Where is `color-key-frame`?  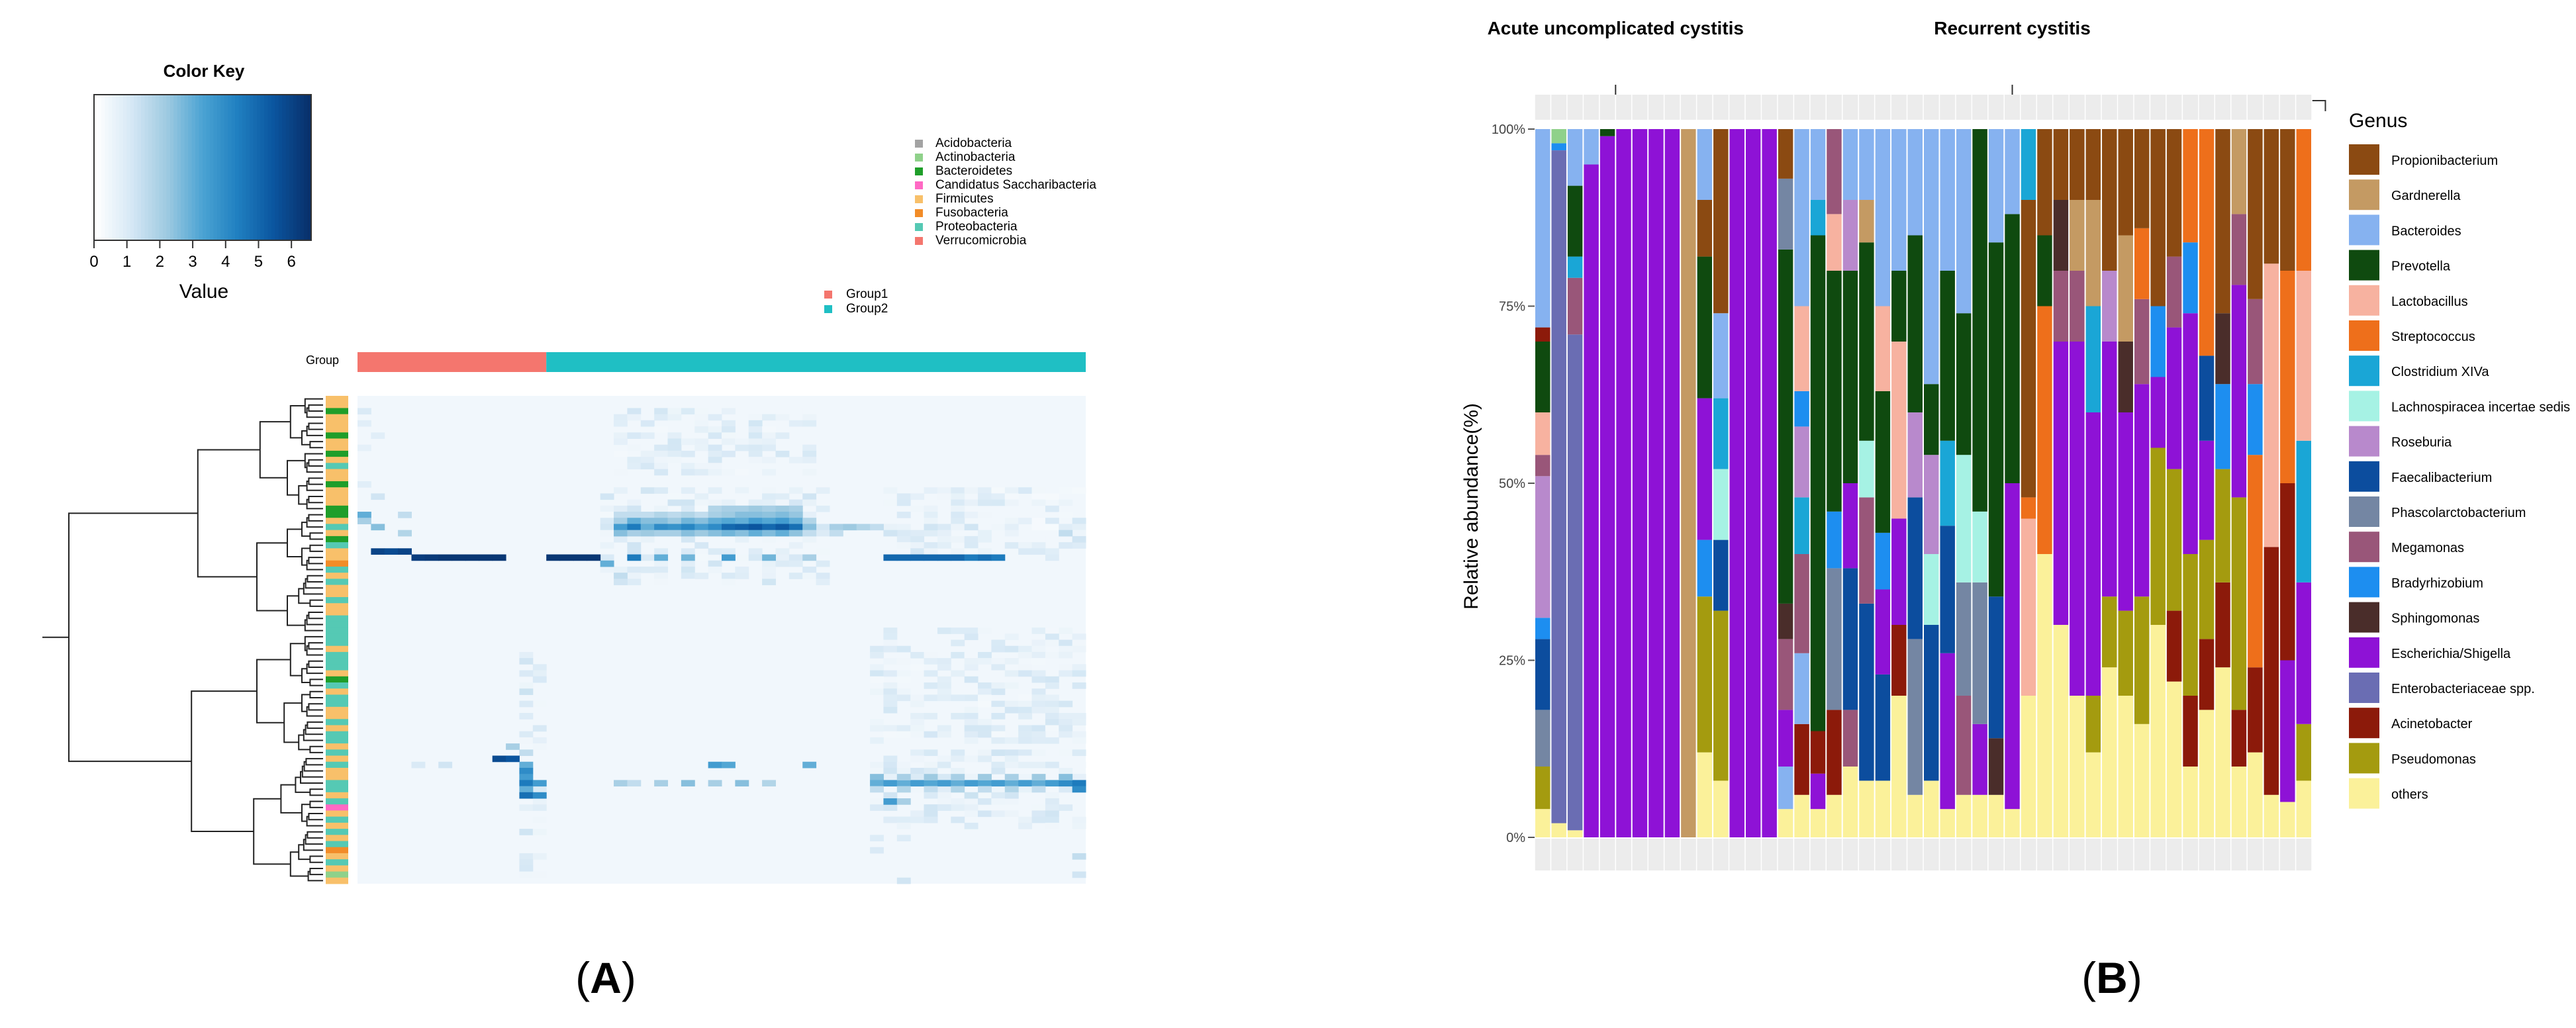 color-key-frame is located at coordinates (202, 167).